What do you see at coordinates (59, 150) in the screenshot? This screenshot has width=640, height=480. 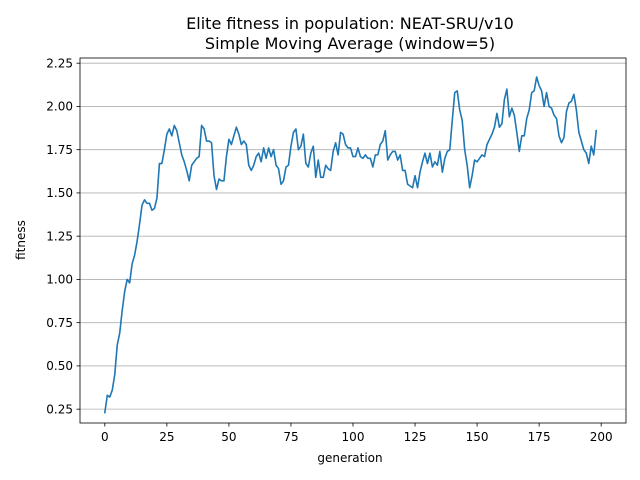 I see `y-tick-label: 1.75` at bounding box center [59, 150].